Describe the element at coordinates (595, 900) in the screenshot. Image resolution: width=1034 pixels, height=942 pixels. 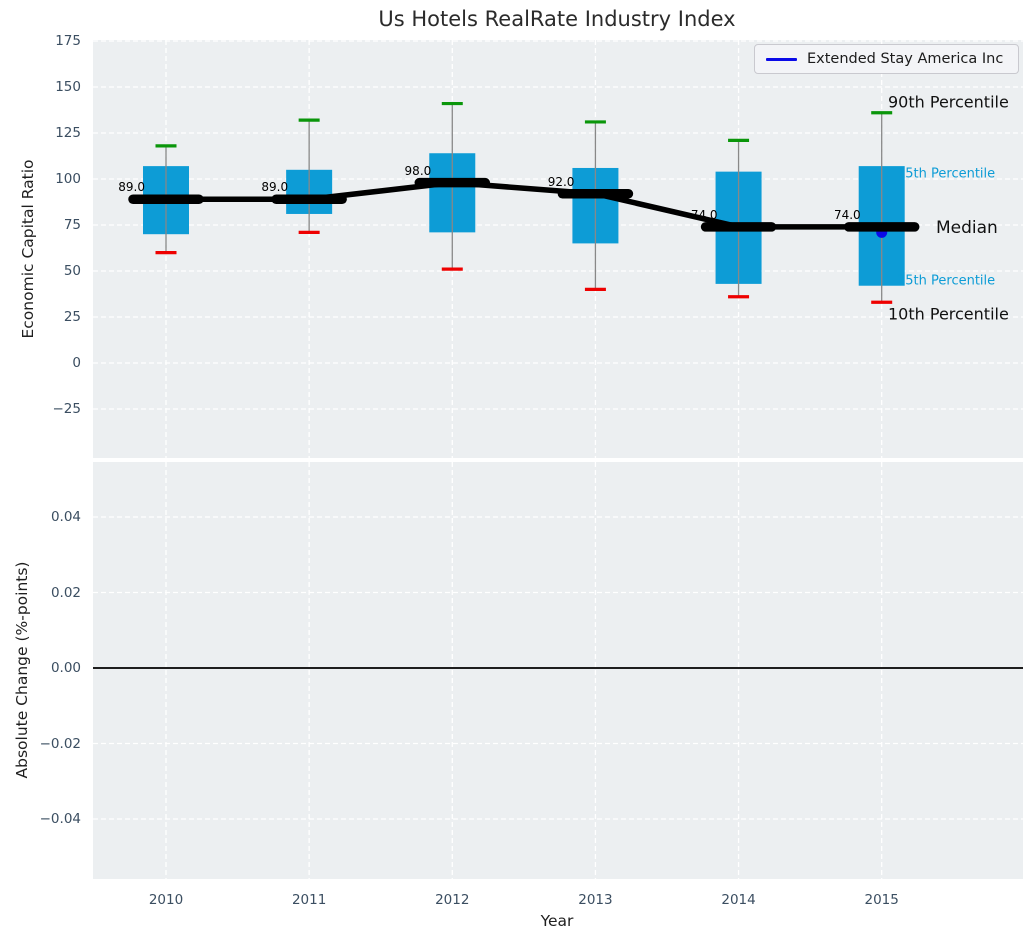
I see `xtick-year: 2013` at that location.